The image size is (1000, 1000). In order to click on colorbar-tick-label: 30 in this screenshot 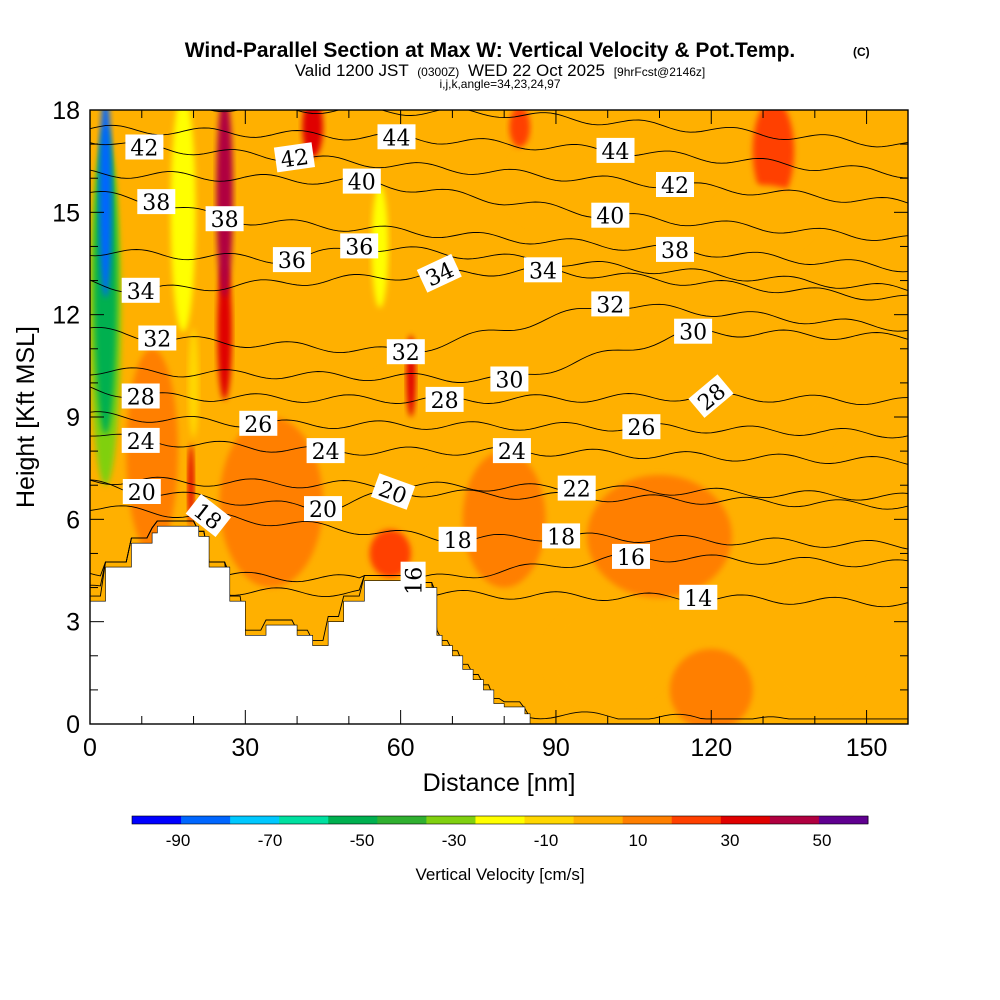, I will do `click(730, 840)`.